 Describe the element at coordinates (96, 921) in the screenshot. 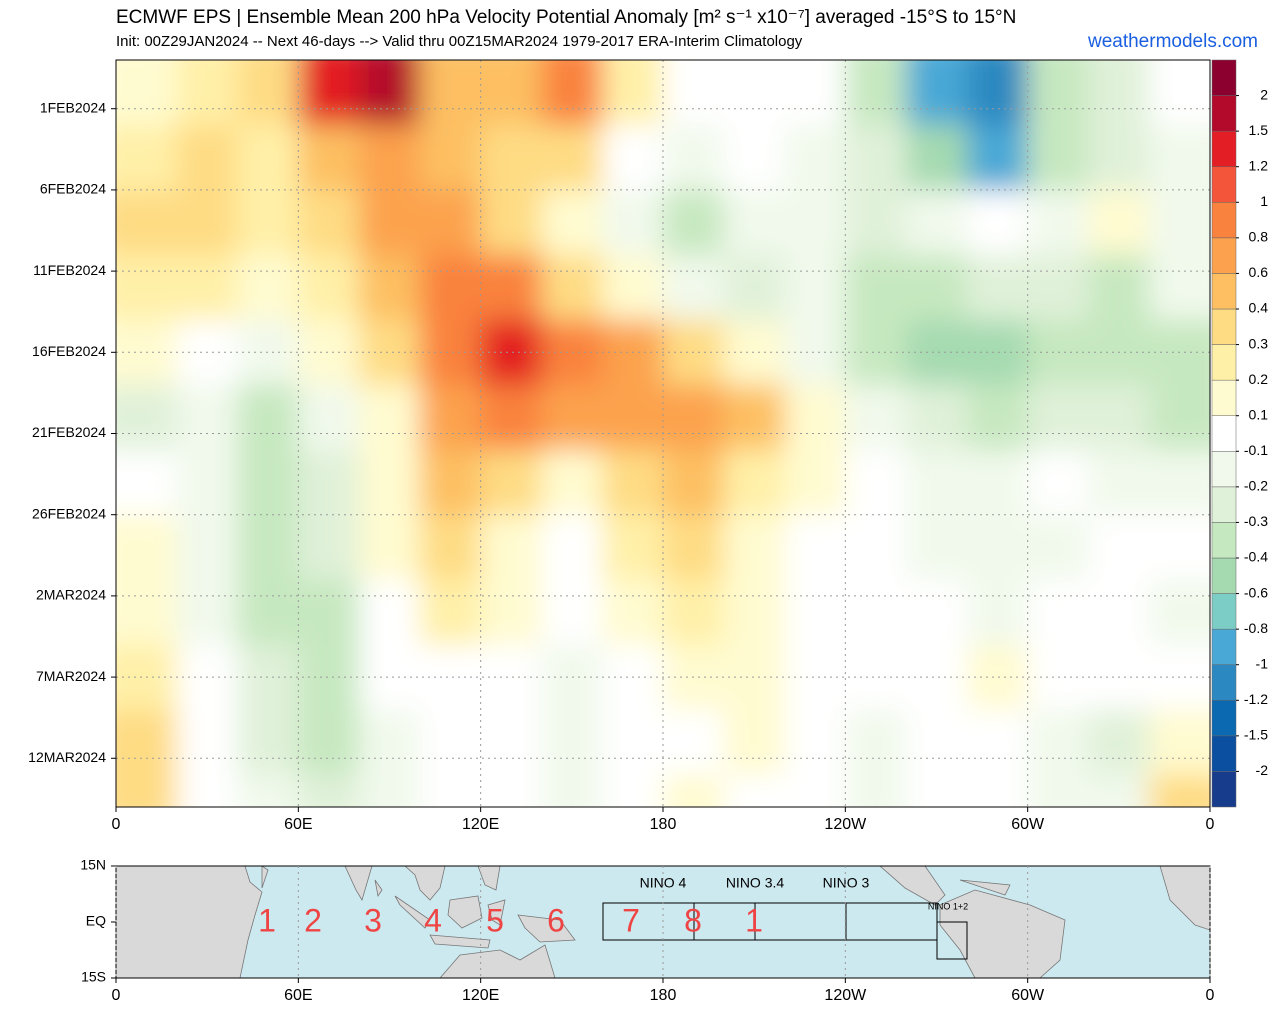

I see `map-y-tick-label: EQ` at that location.